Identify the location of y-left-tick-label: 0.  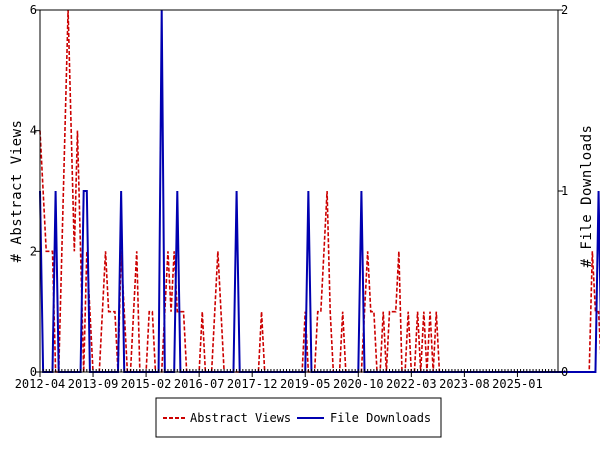
(33, 372).